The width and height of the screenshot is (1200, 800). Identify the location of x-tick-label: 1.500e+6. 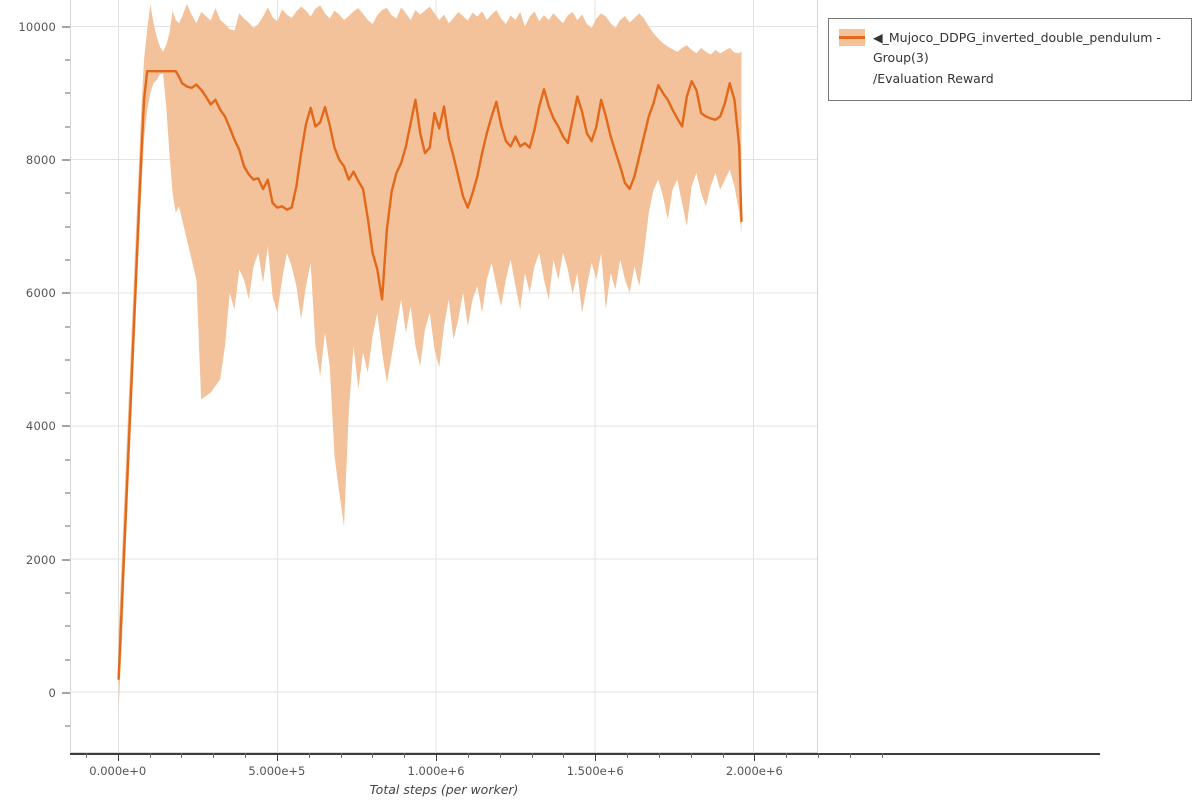
(595, 771).